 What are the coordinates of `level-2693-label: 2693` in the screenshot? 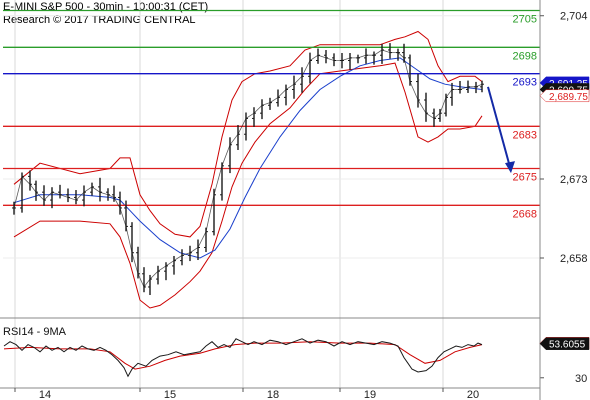 It's located at (525, 83).